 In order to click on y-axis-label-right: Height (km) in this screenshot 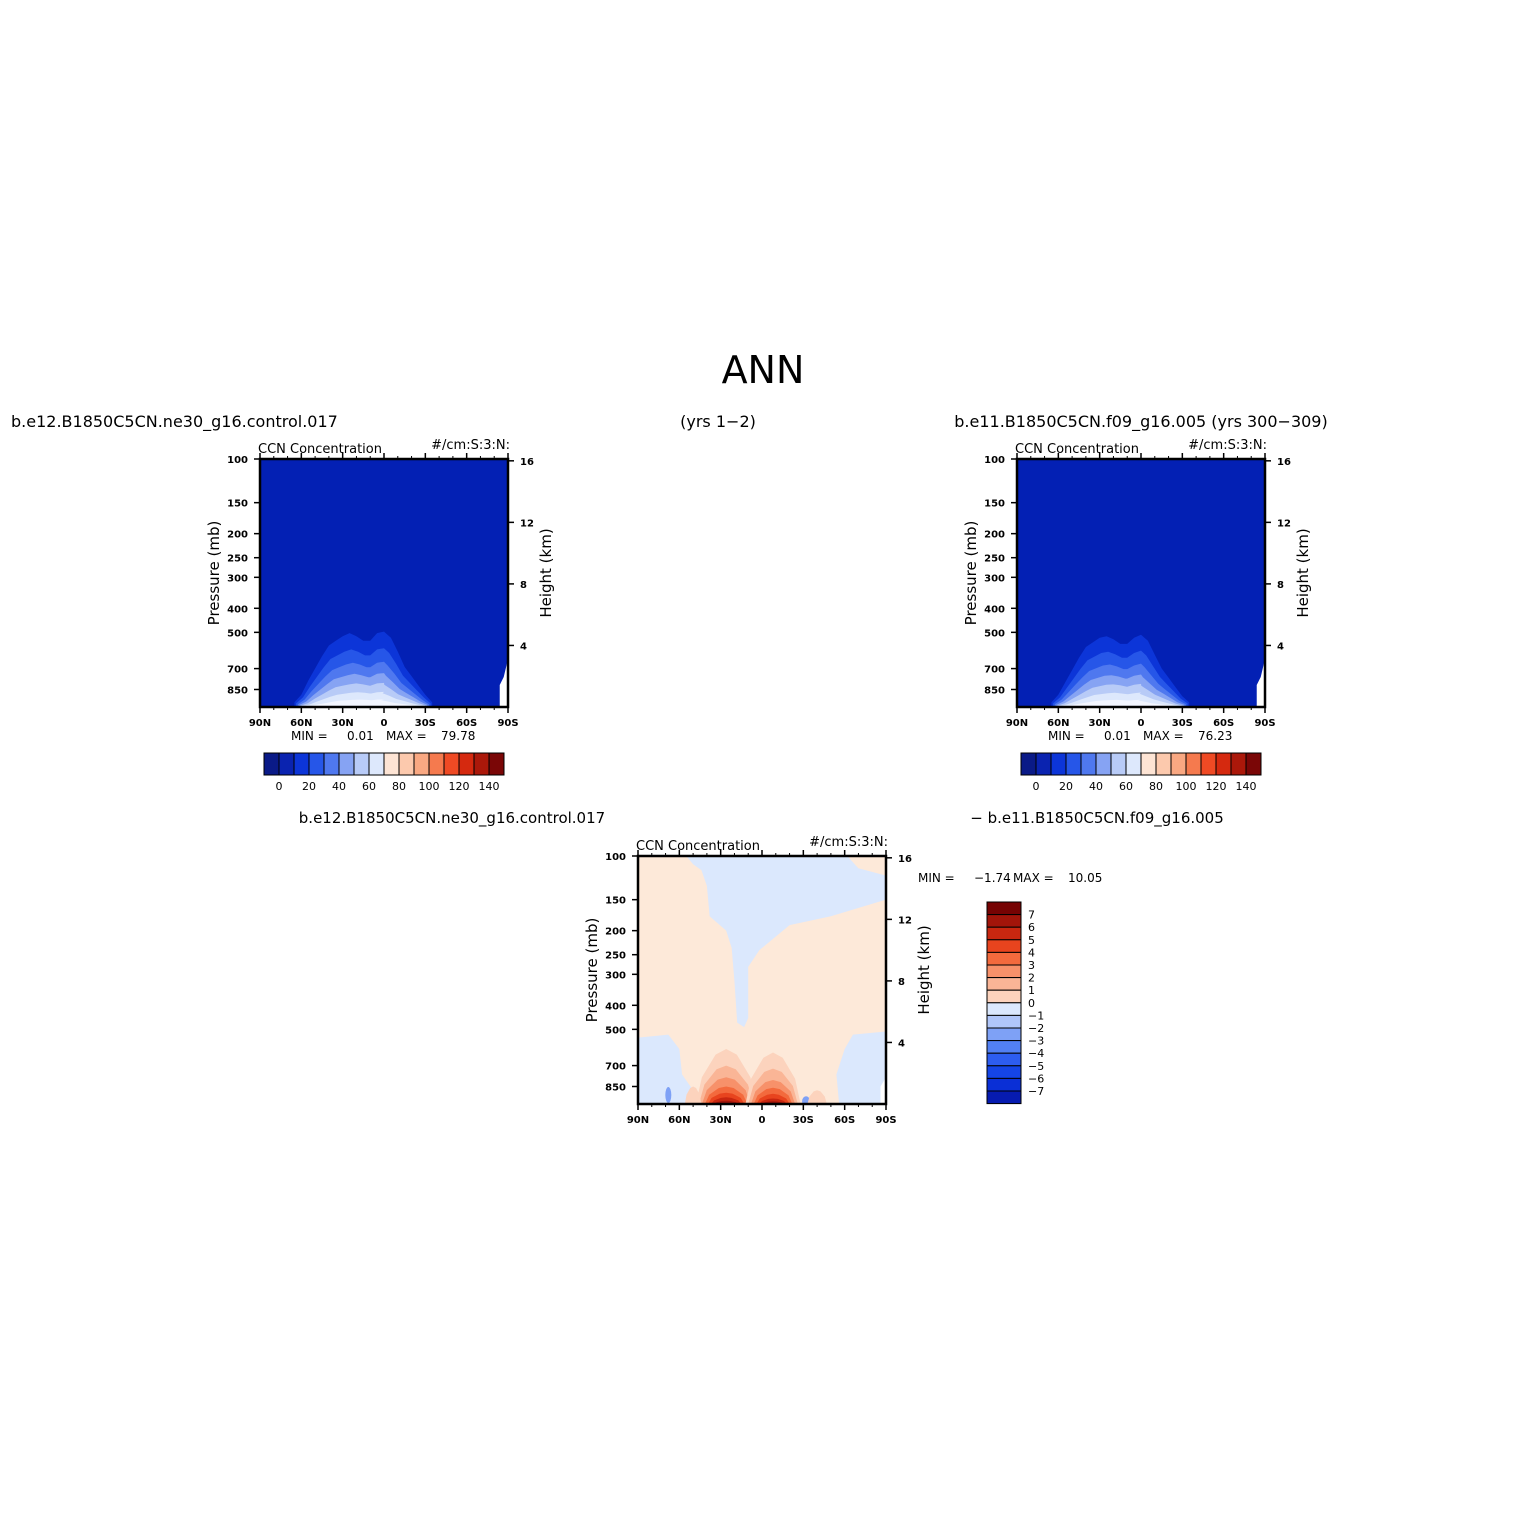, I will do `click(1303, 572)`.